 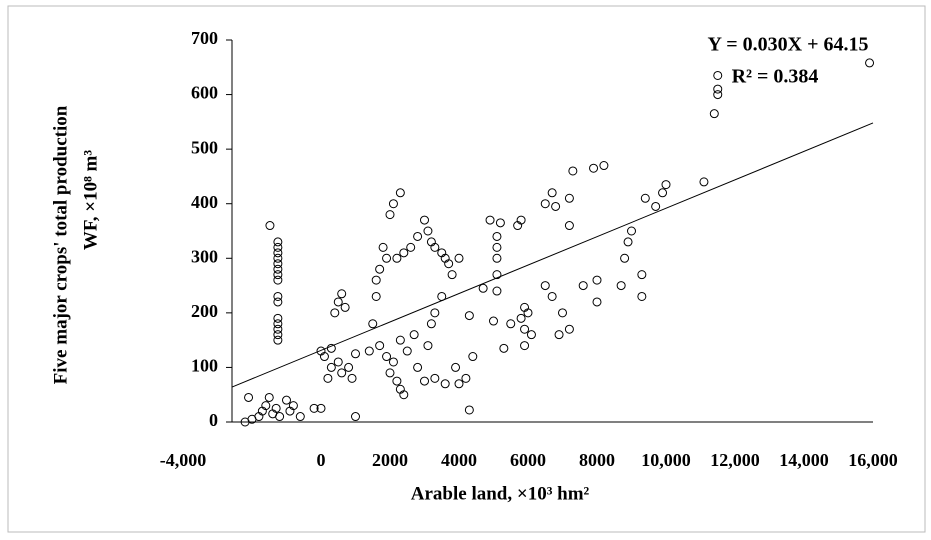 What do you see at coordinates (788, 45) in the screenshot?
I see `equation: Y = 0.030X + 64.15` at bounding box center [788, 45].